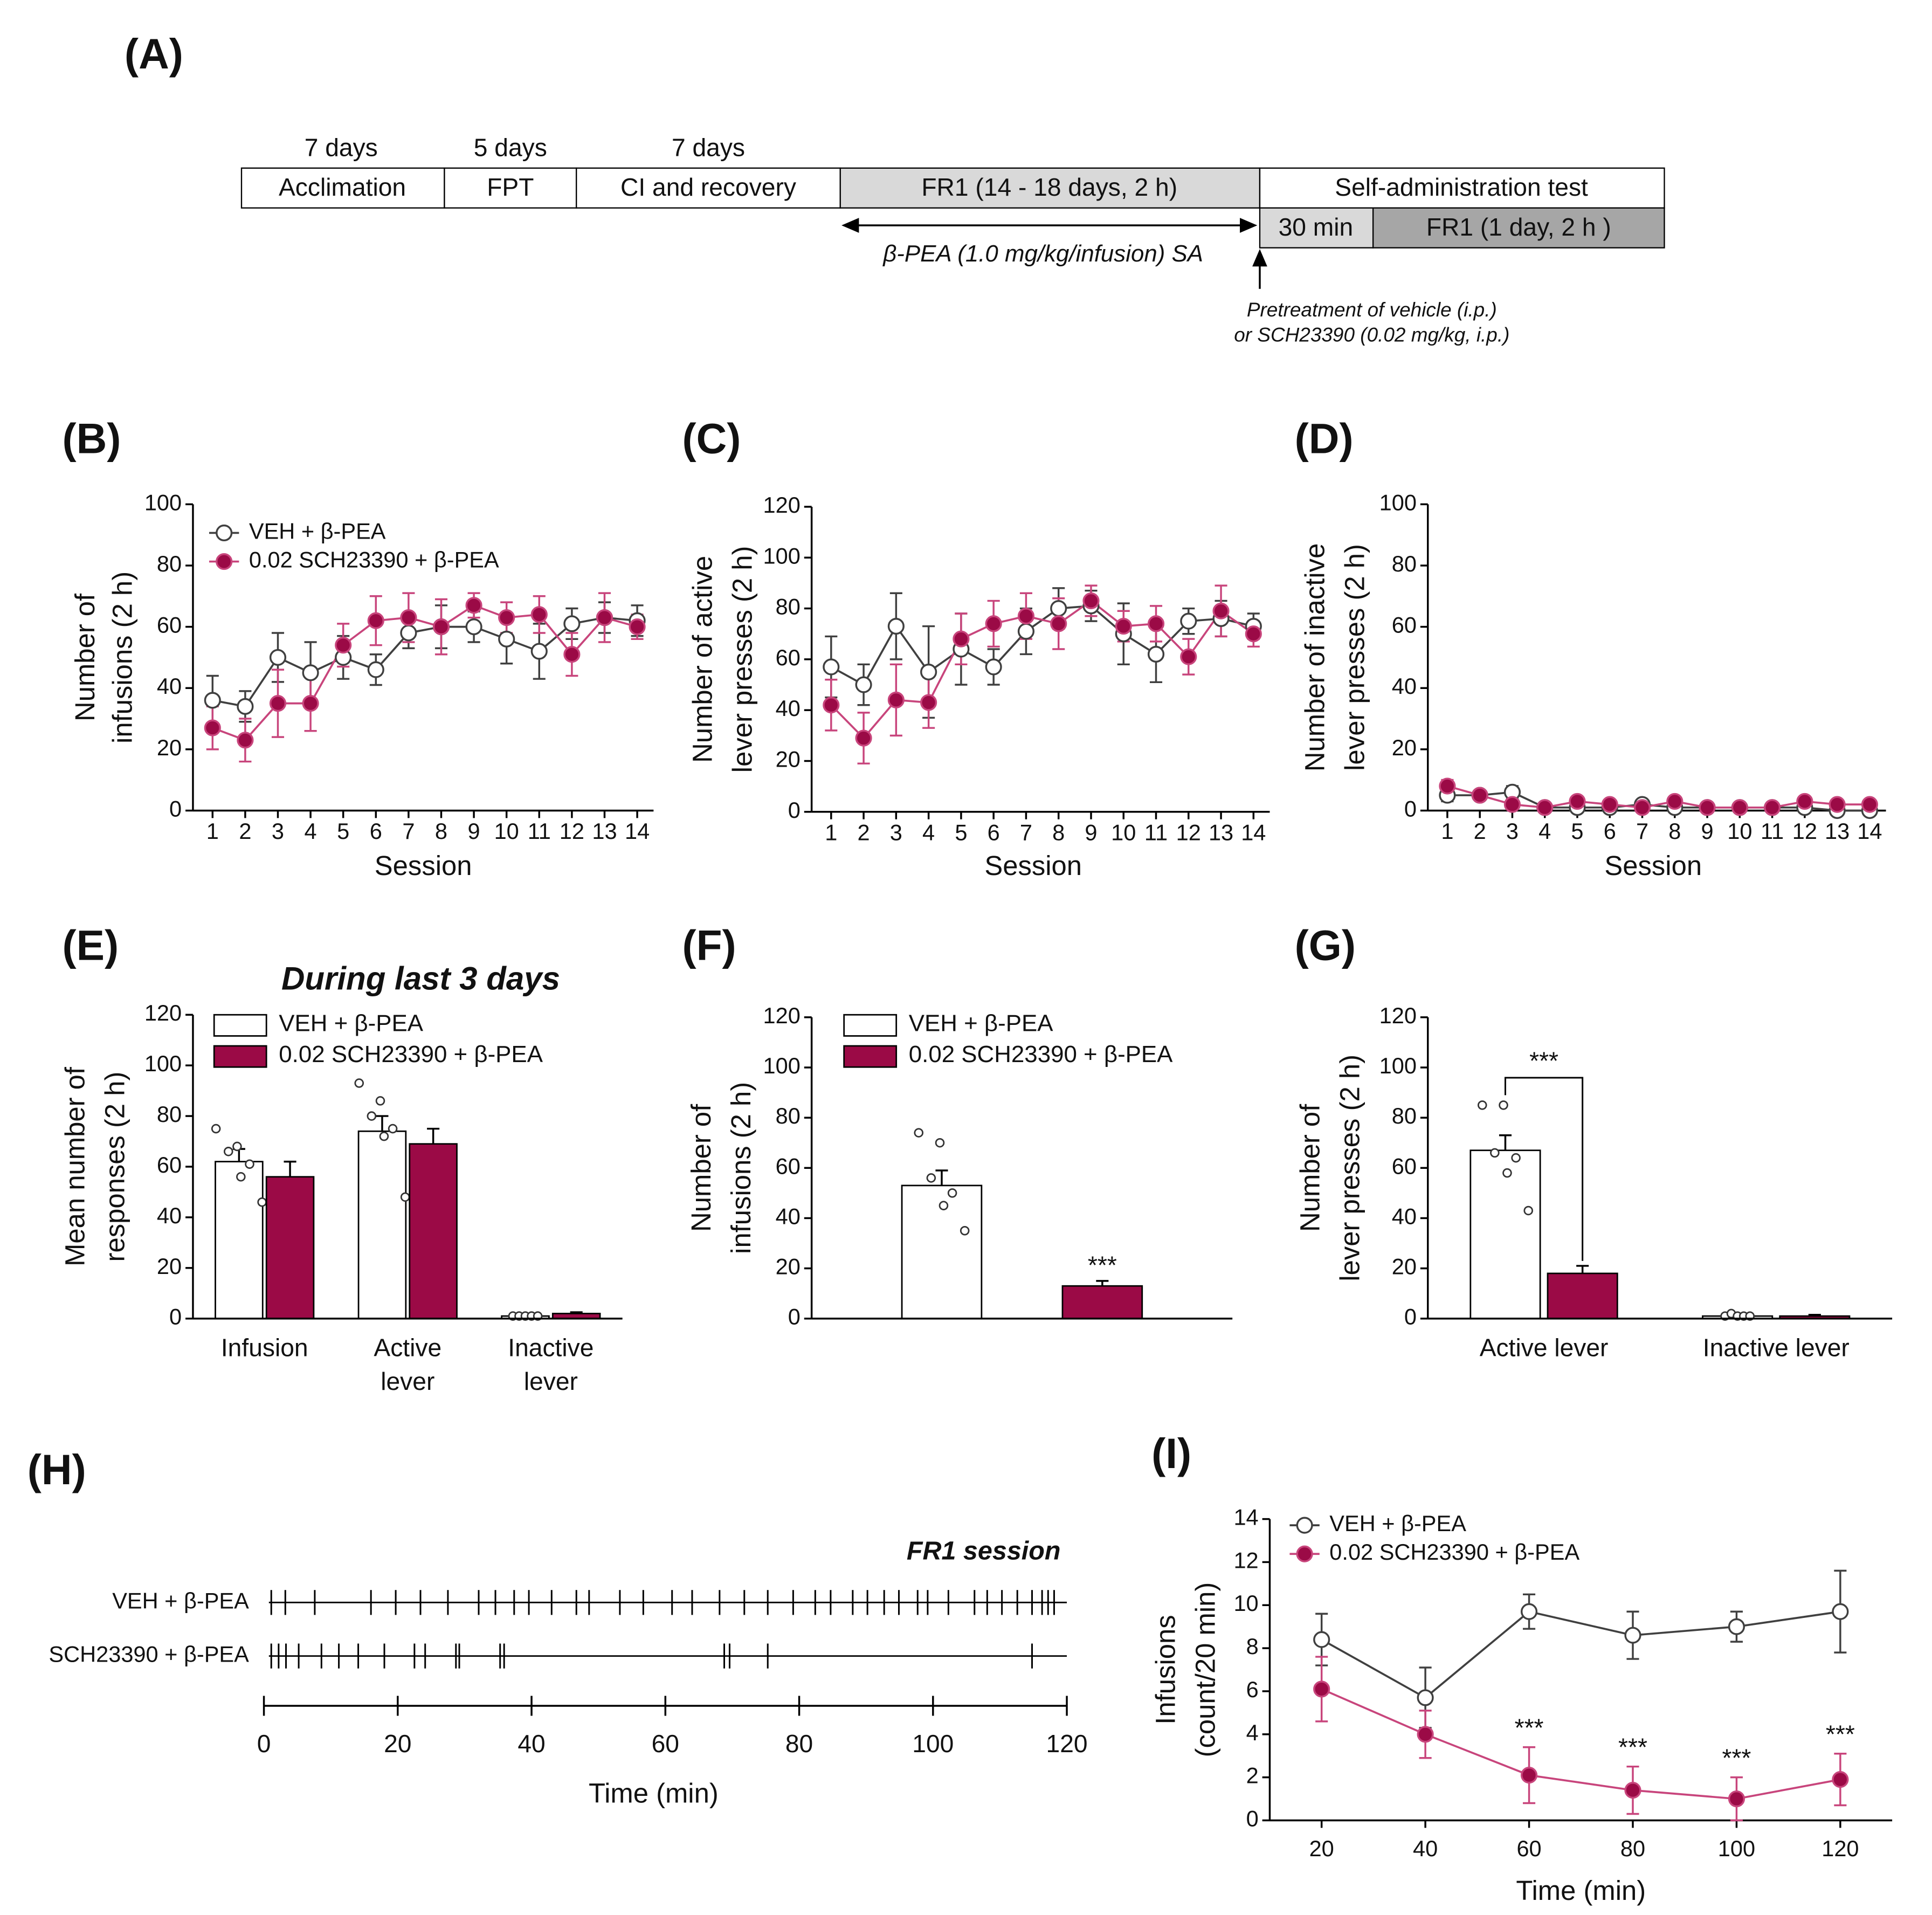 Image resolution: width=1932 pixels, height=1915 pixels. Describe the element at coordinates (1447, 831) in the screenshot. I see `x-tick-label: 1` at that location.